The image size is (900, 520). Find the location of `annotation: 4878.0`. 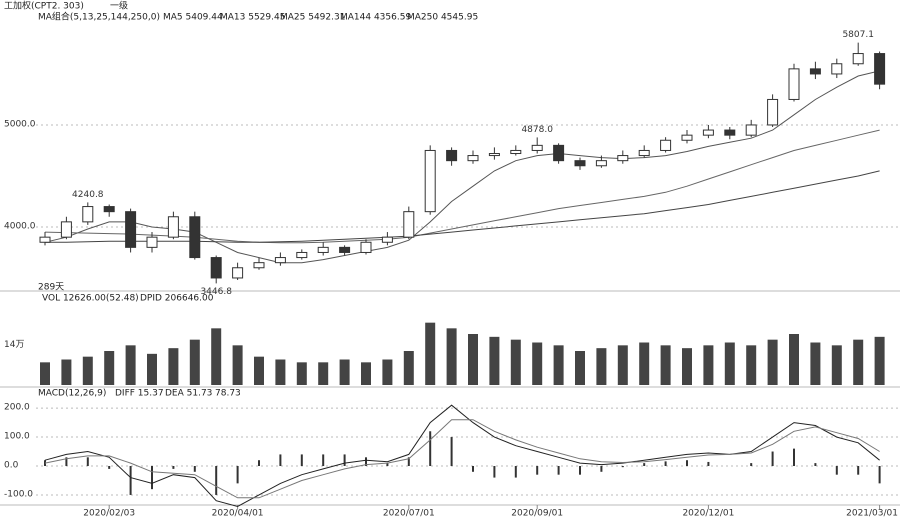

annotation: 4878.0 is located at coordinates (537, 130).